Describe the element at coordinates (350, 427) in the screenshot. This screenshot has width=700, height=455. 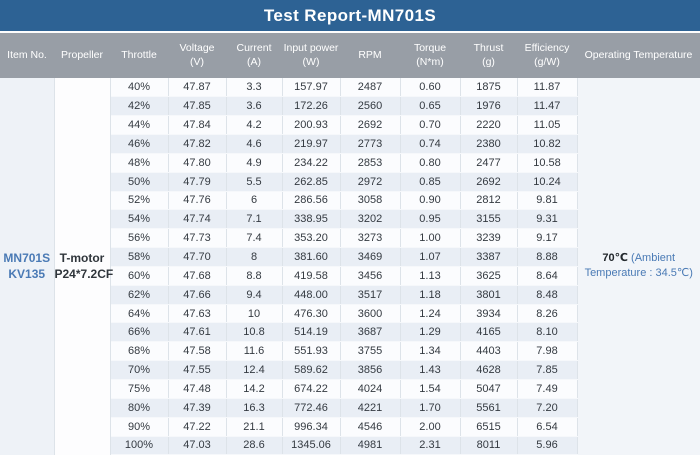
I see `table-row: 90% 47.22 21.1 996.34 4546 2.00 6515 6.54` at that location.